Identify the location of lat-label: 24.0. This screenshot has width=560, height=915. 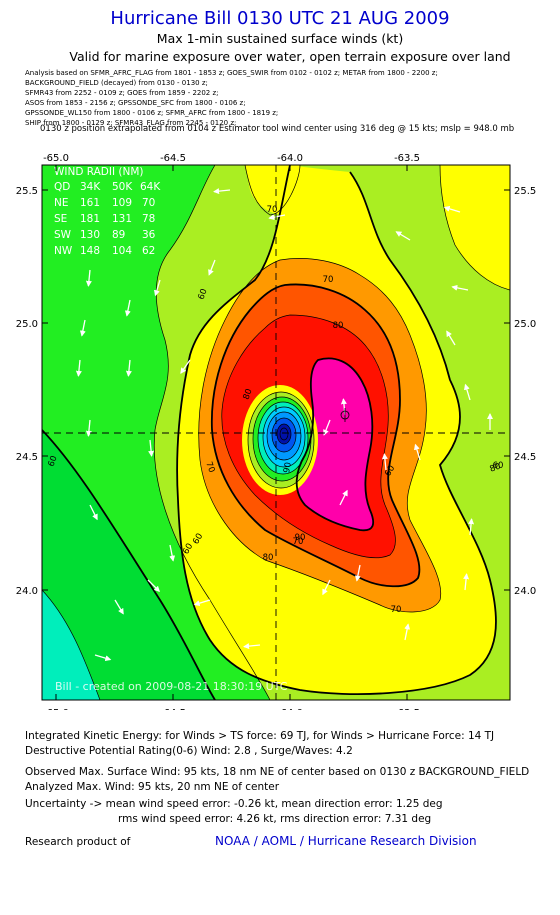
(27, 591).